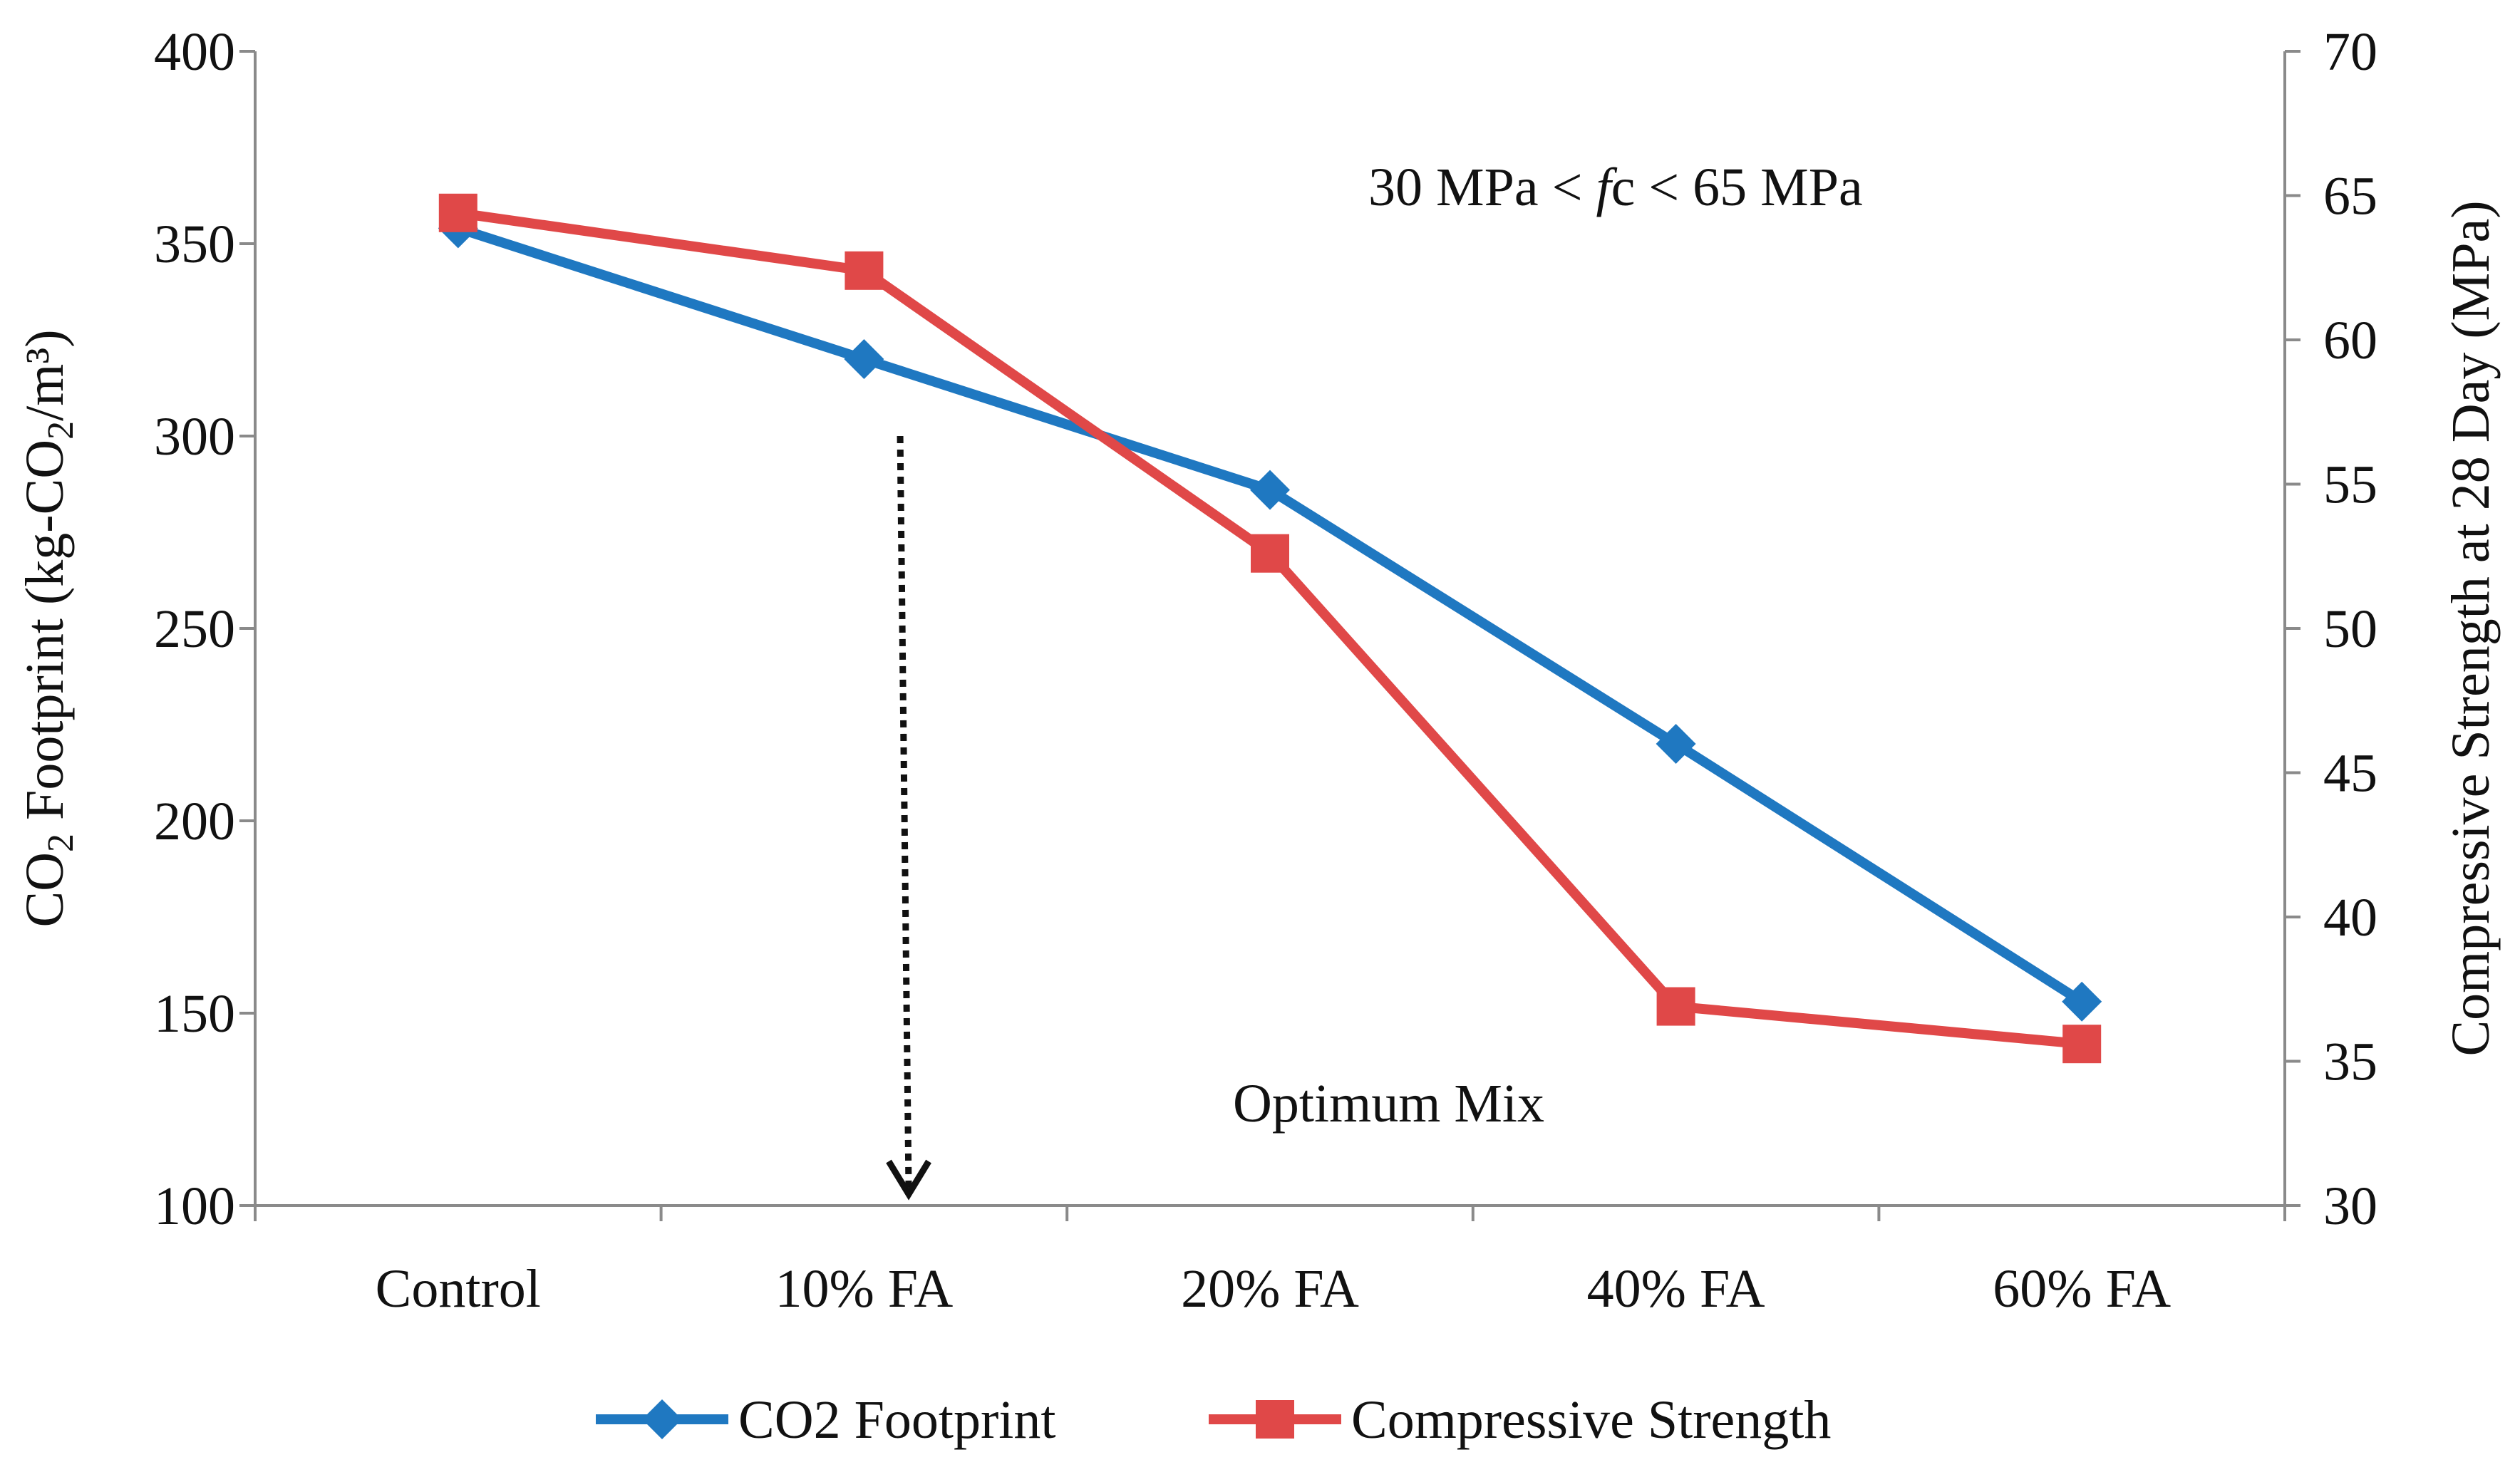 The image size is (2520, 1482). Describe the element at coordinates (2082, 1289) in the screenshot. I see `x-tick-label: 60% FA` at that location.